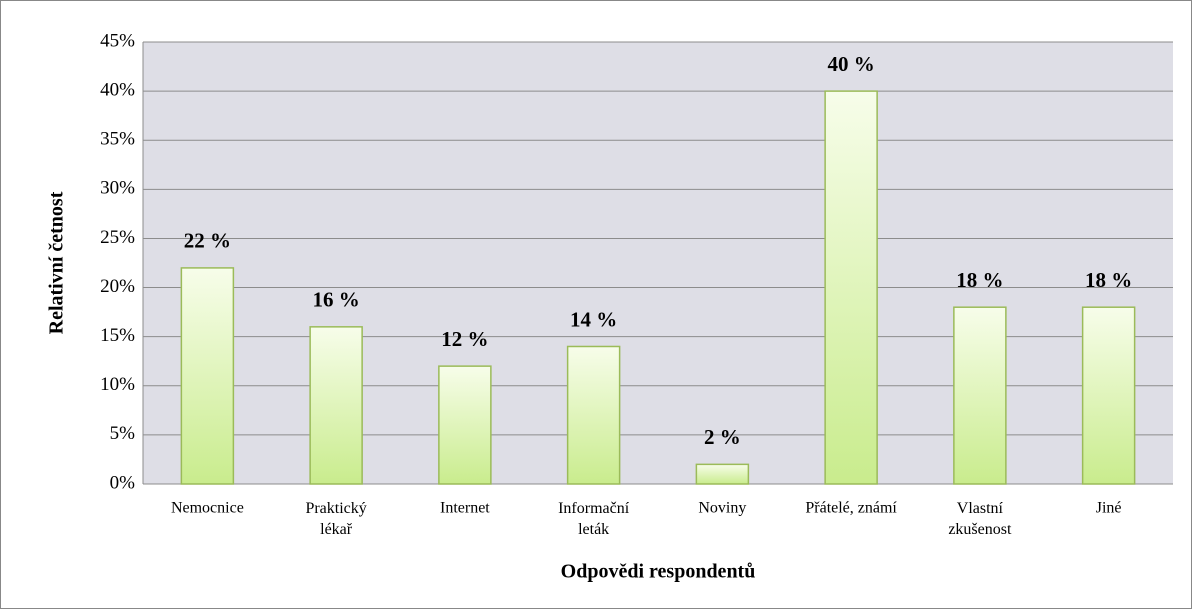  I want to click on y-tick-label: 15%, so click(117, 335).